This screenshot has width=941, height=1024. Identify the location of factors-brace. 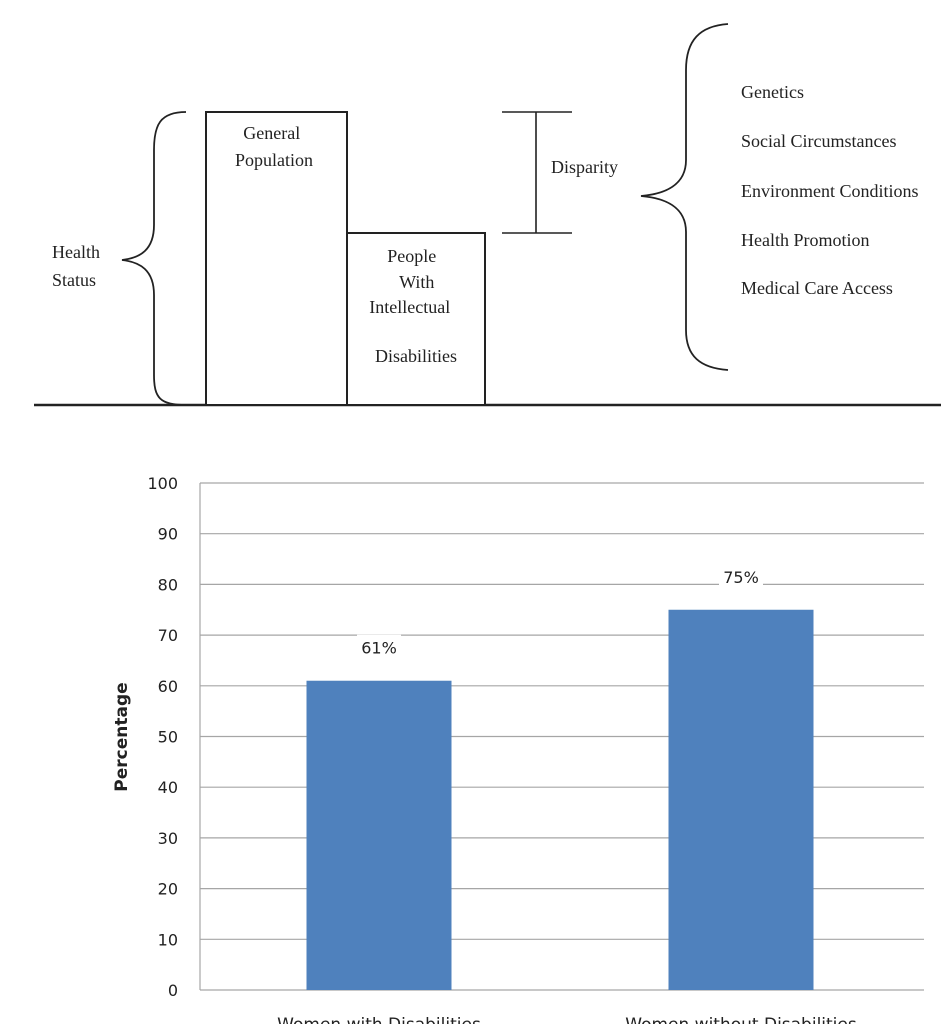
(684, 197).